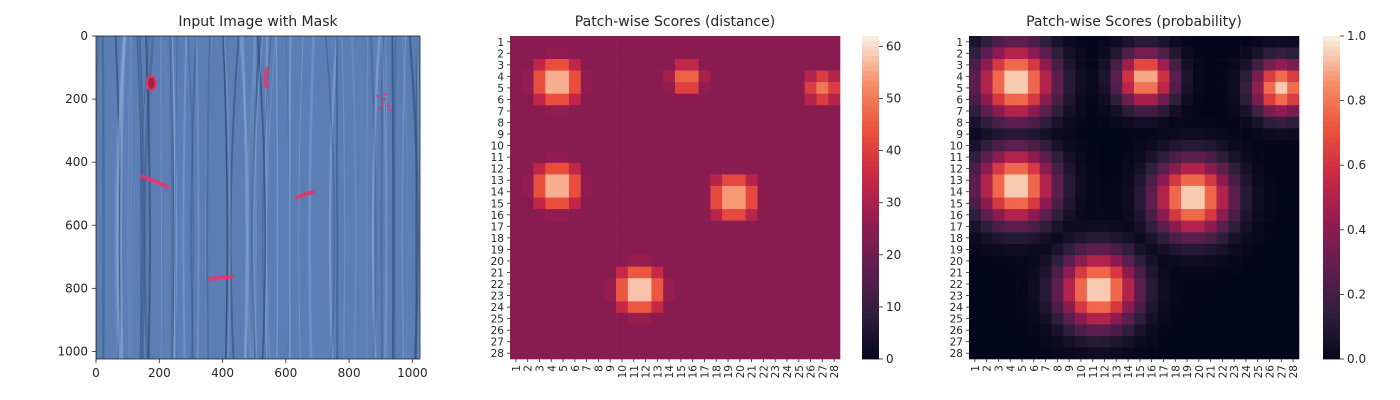  What do you see at coordinates (893, 99) in the screenshot?
I see `distance-colorbar-tick-label: 50` at bounding box center [893, 99].